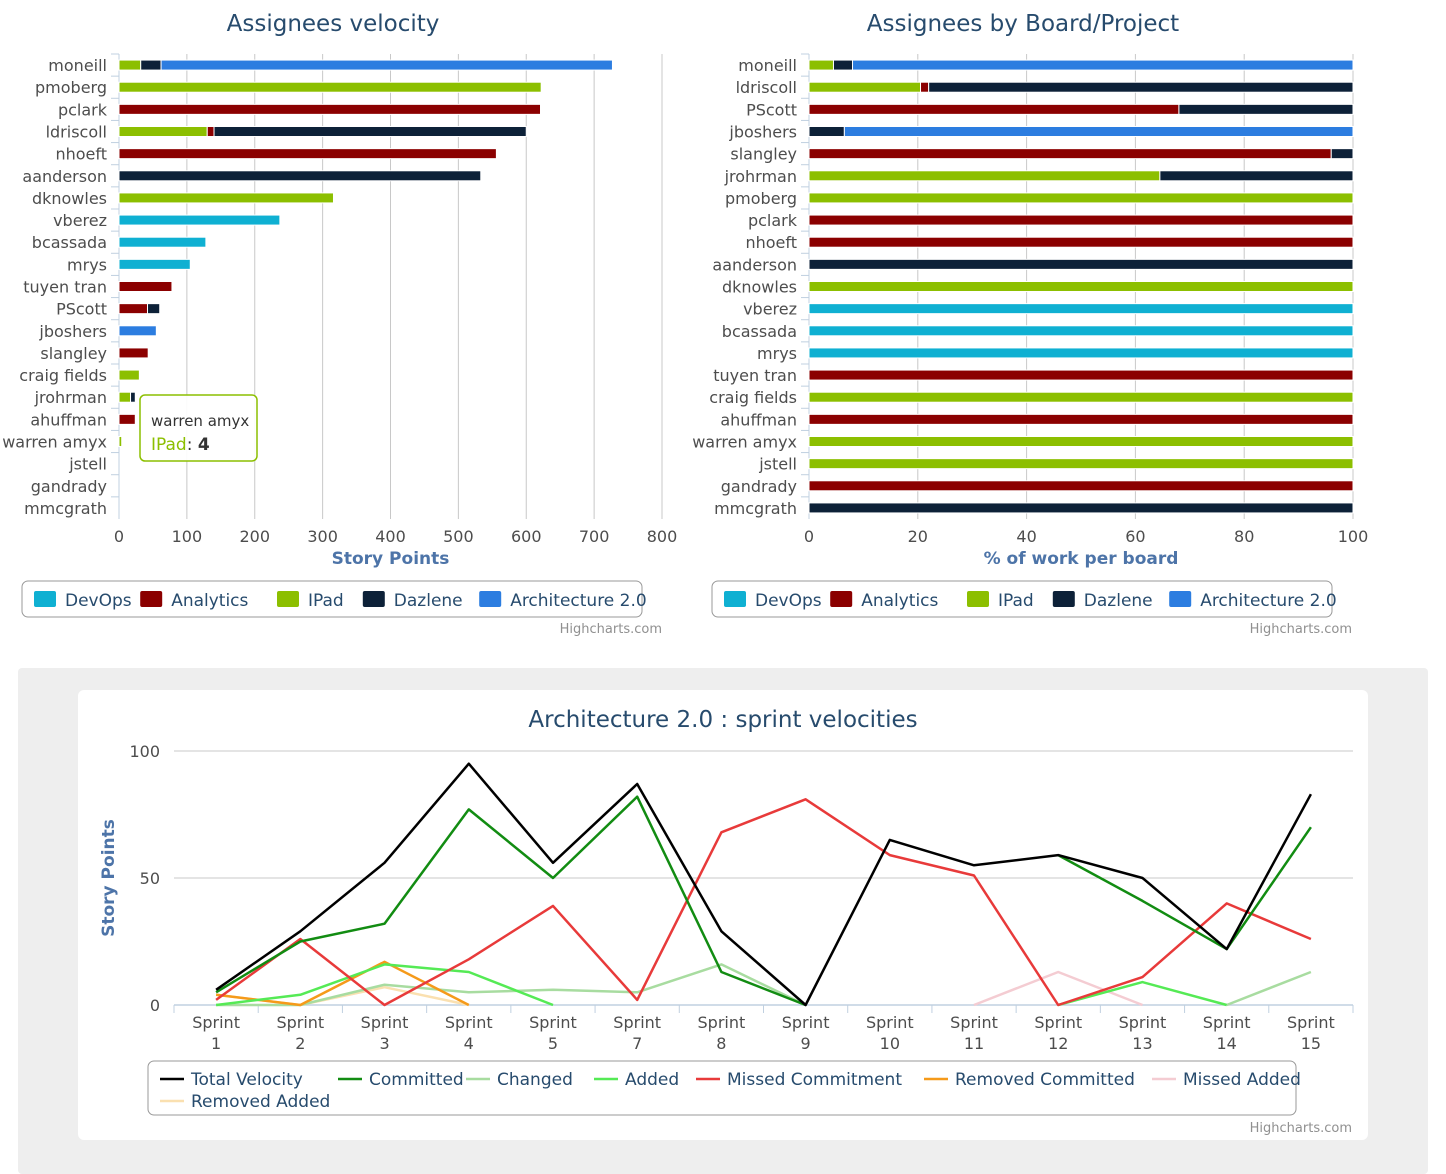  Describe the element at coordinates (1026, 536) in the screenshot. I see `value-tick-label: 40` at that location.